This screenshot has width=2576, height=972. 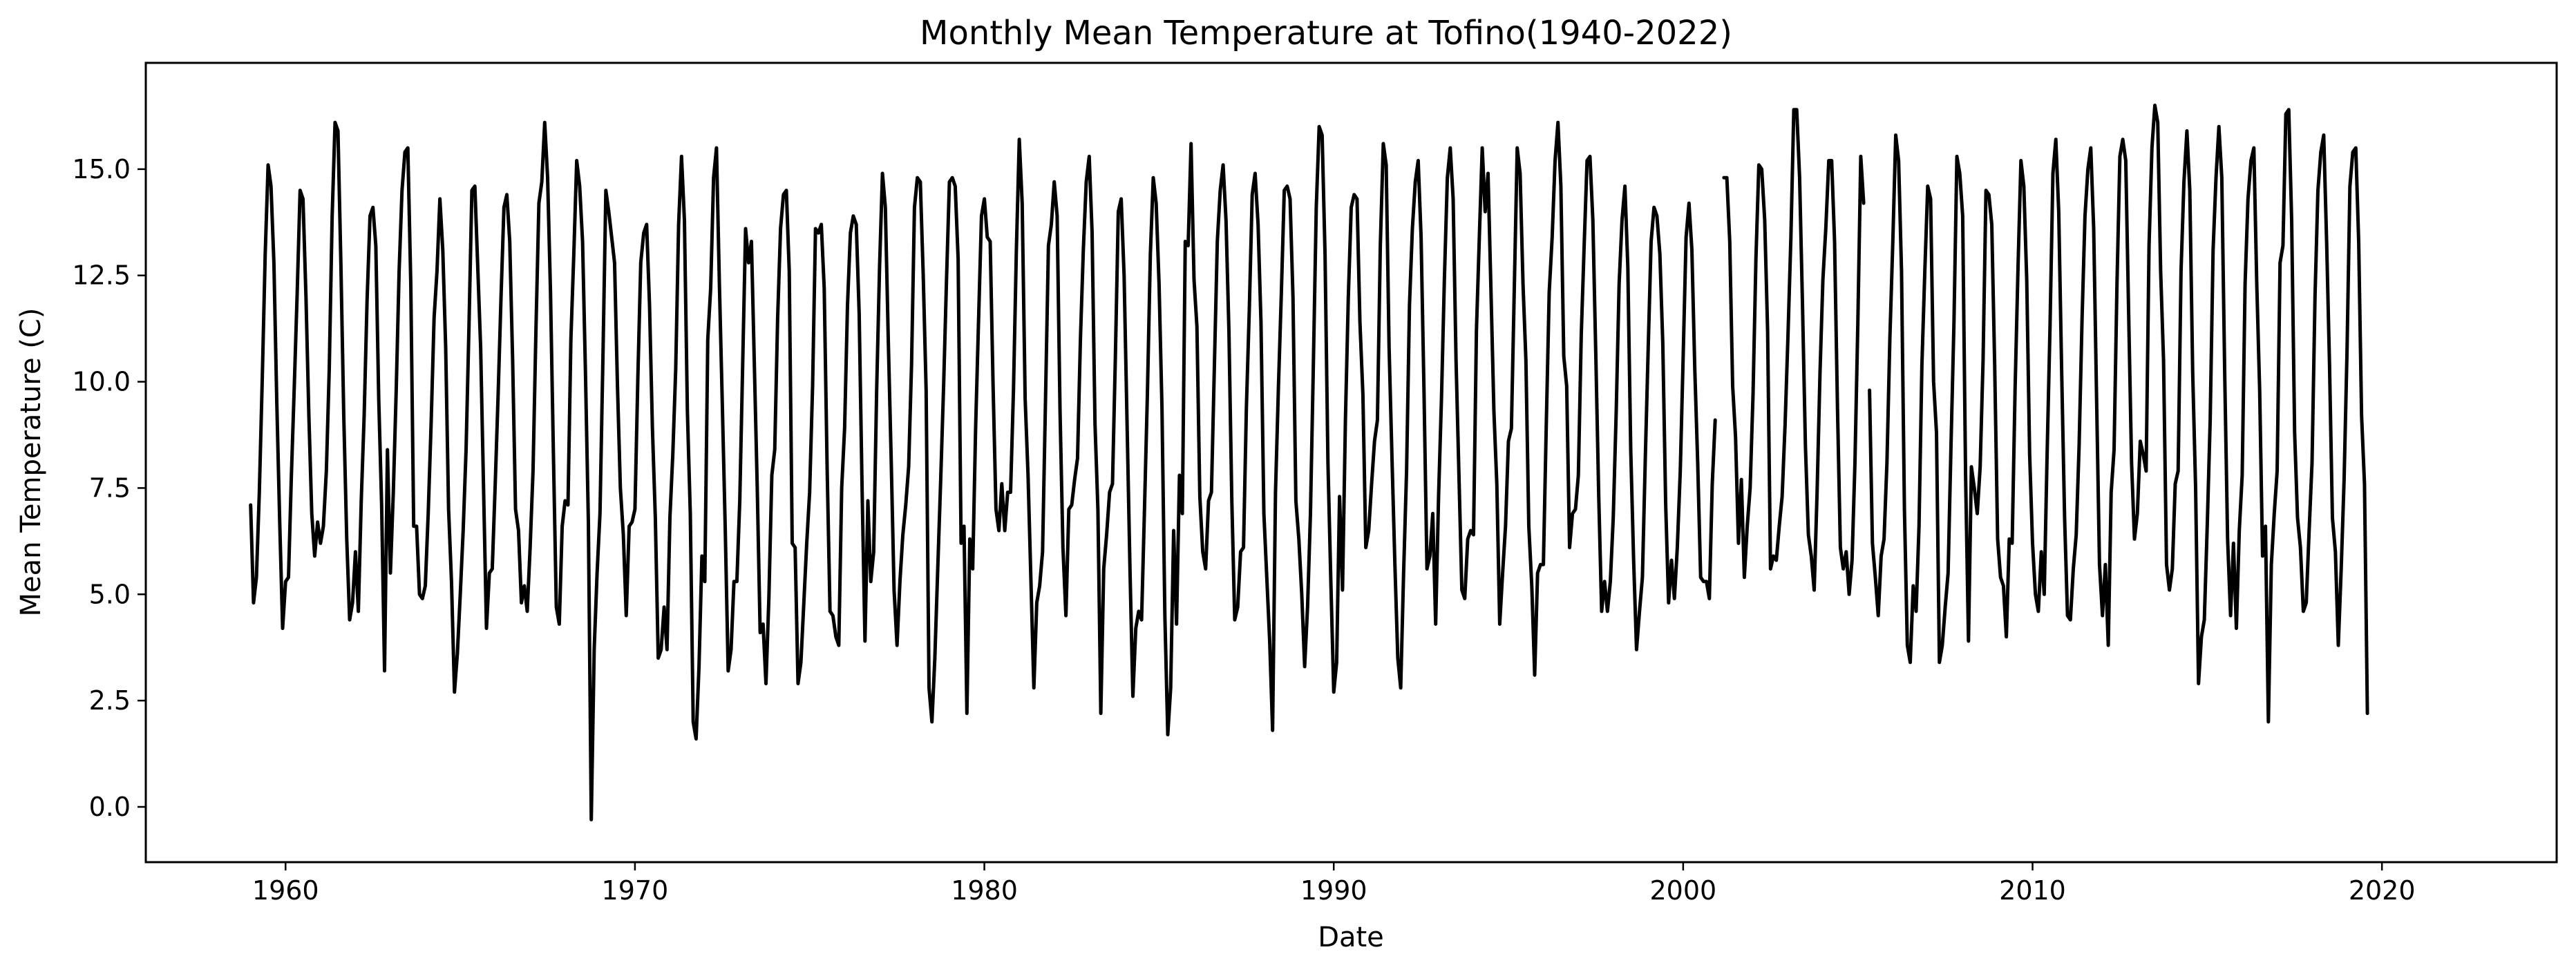 What do you see at coordinates (1683, 890) in the screenshot?
I see `x-tick-label: 2000` at bounding box center [1683, 890].